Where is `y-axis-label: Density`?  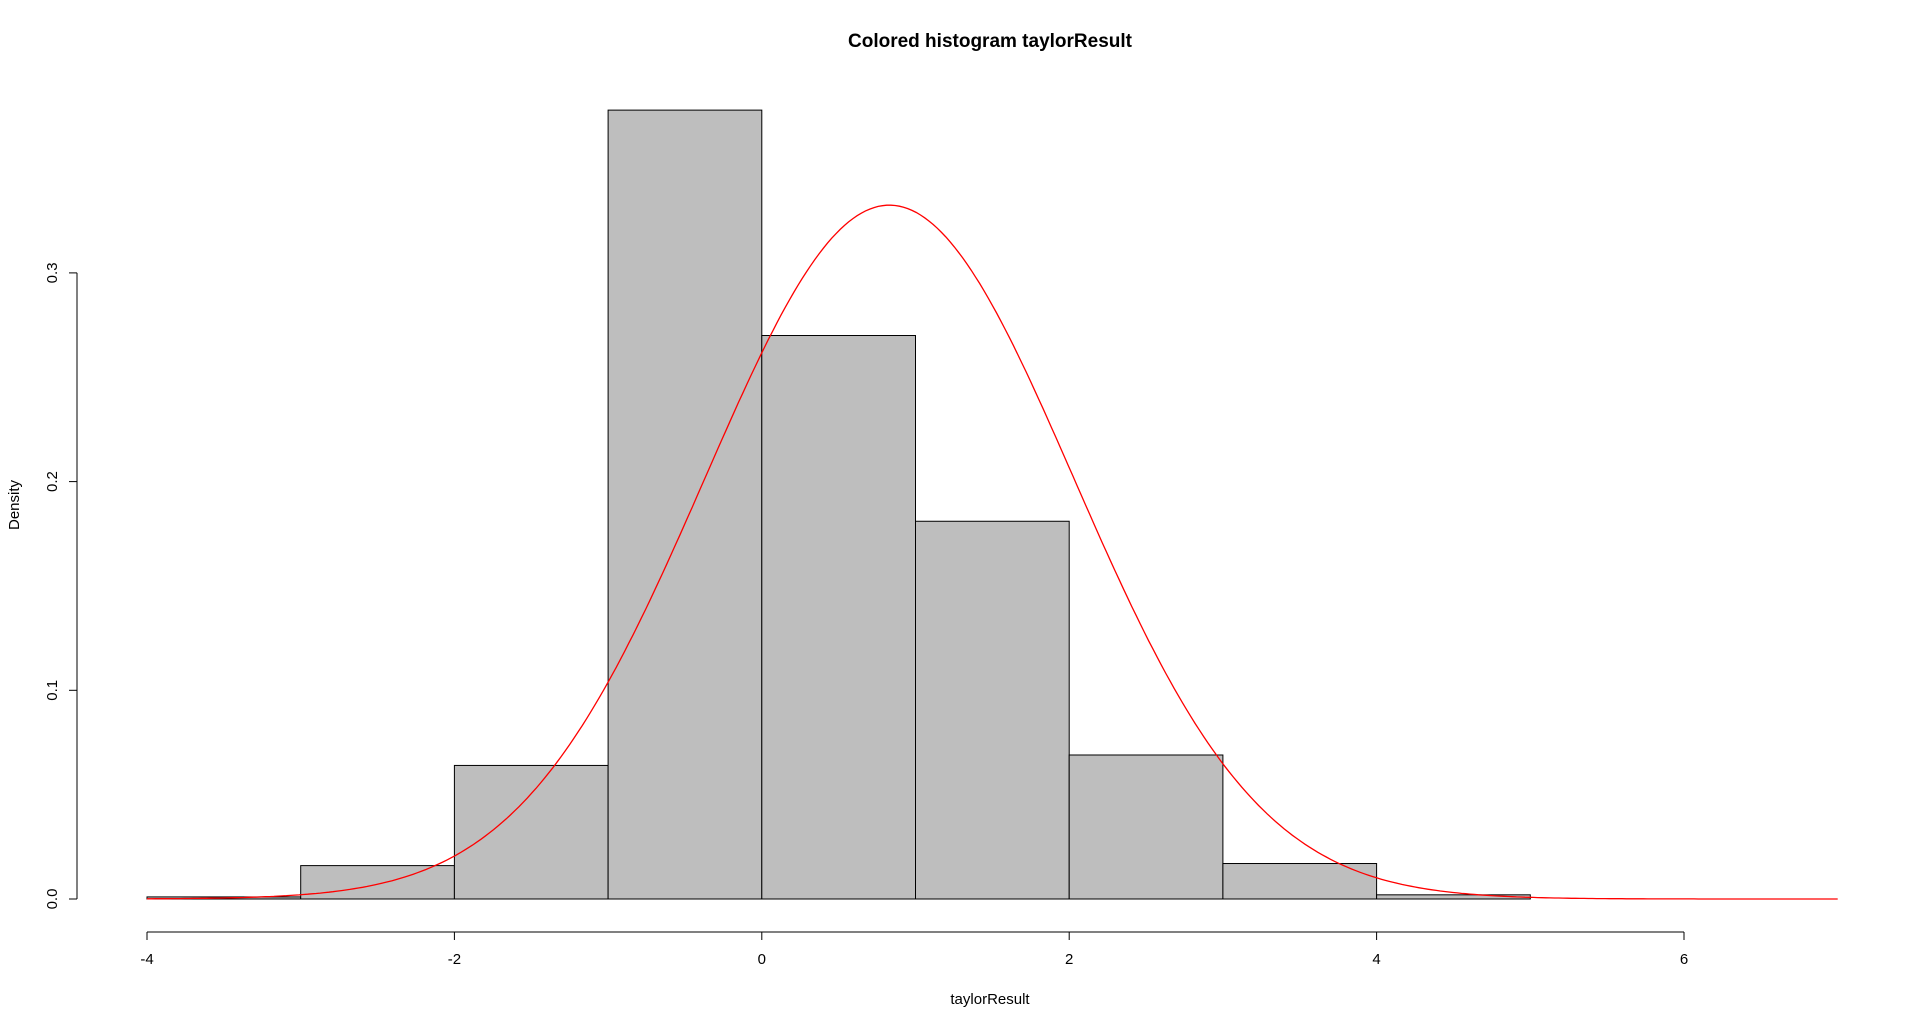 y-axis-label: Density is located at coordinates (14, 504).